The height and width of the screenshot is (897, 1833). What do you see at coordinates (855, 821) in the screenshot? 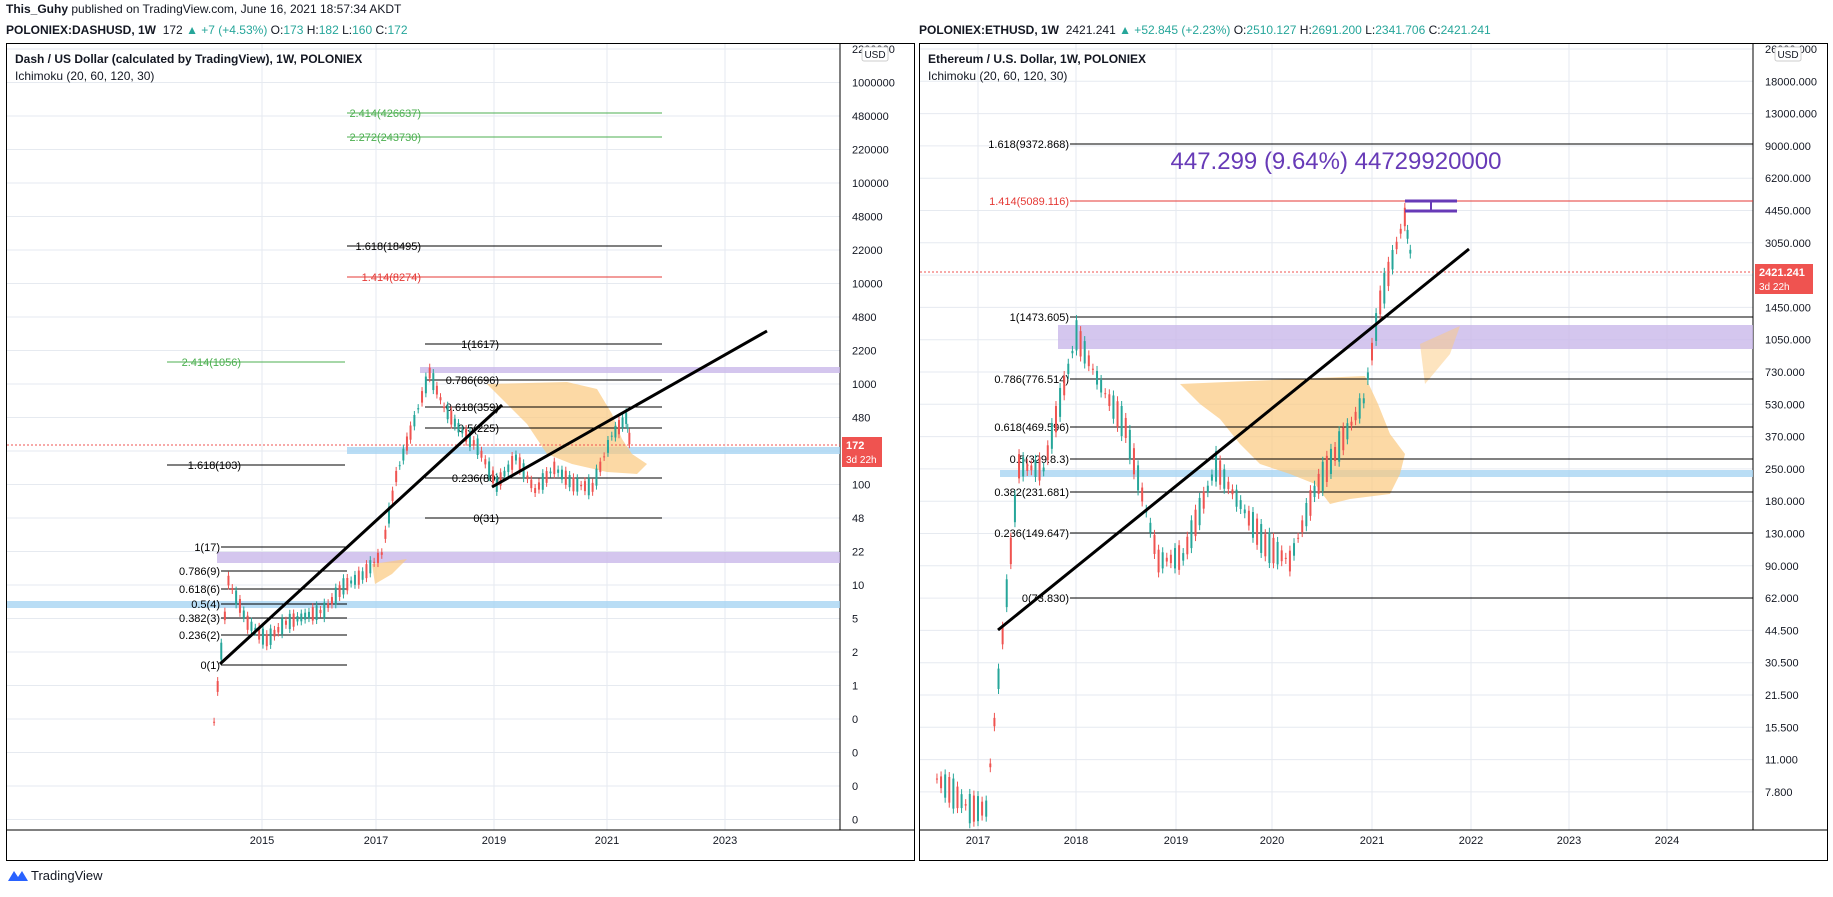
I see `y-tick-label: 0` at bounding box center [855, 821].